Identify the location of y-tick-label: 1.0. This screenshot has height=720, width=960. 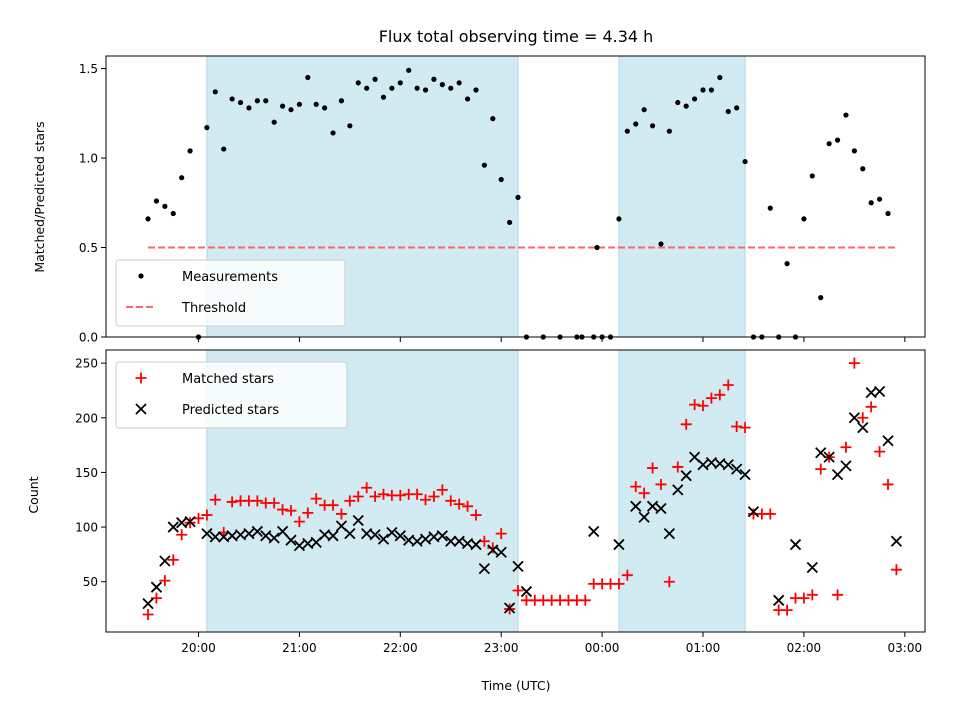
(88, 159).